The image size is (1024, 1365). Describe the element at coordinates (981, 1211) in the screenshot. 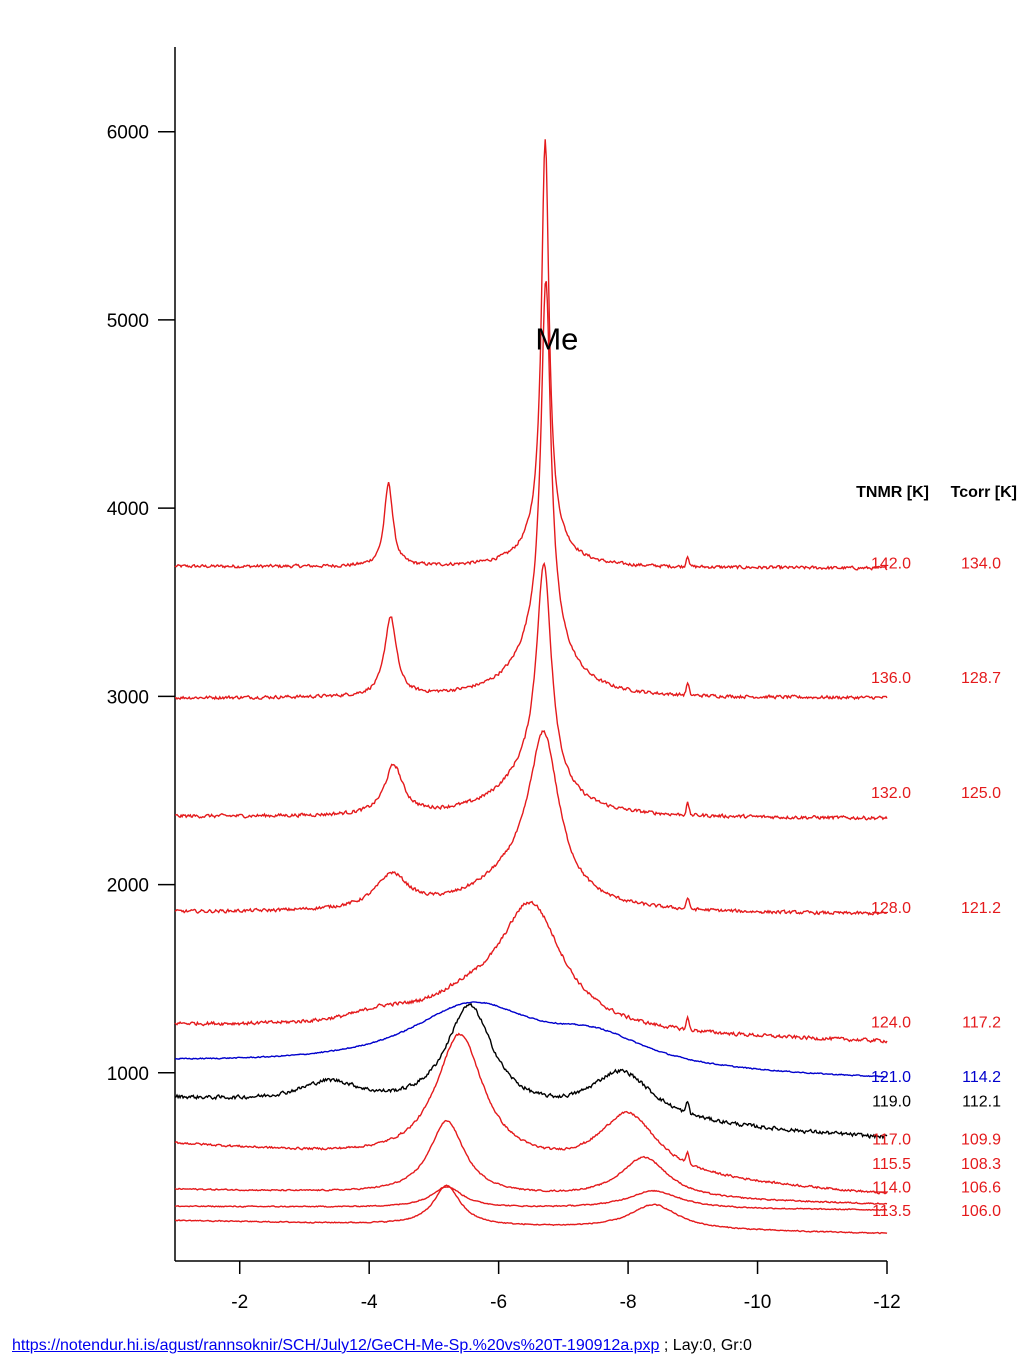

I see `tcorr-label: 106.0` at that location.